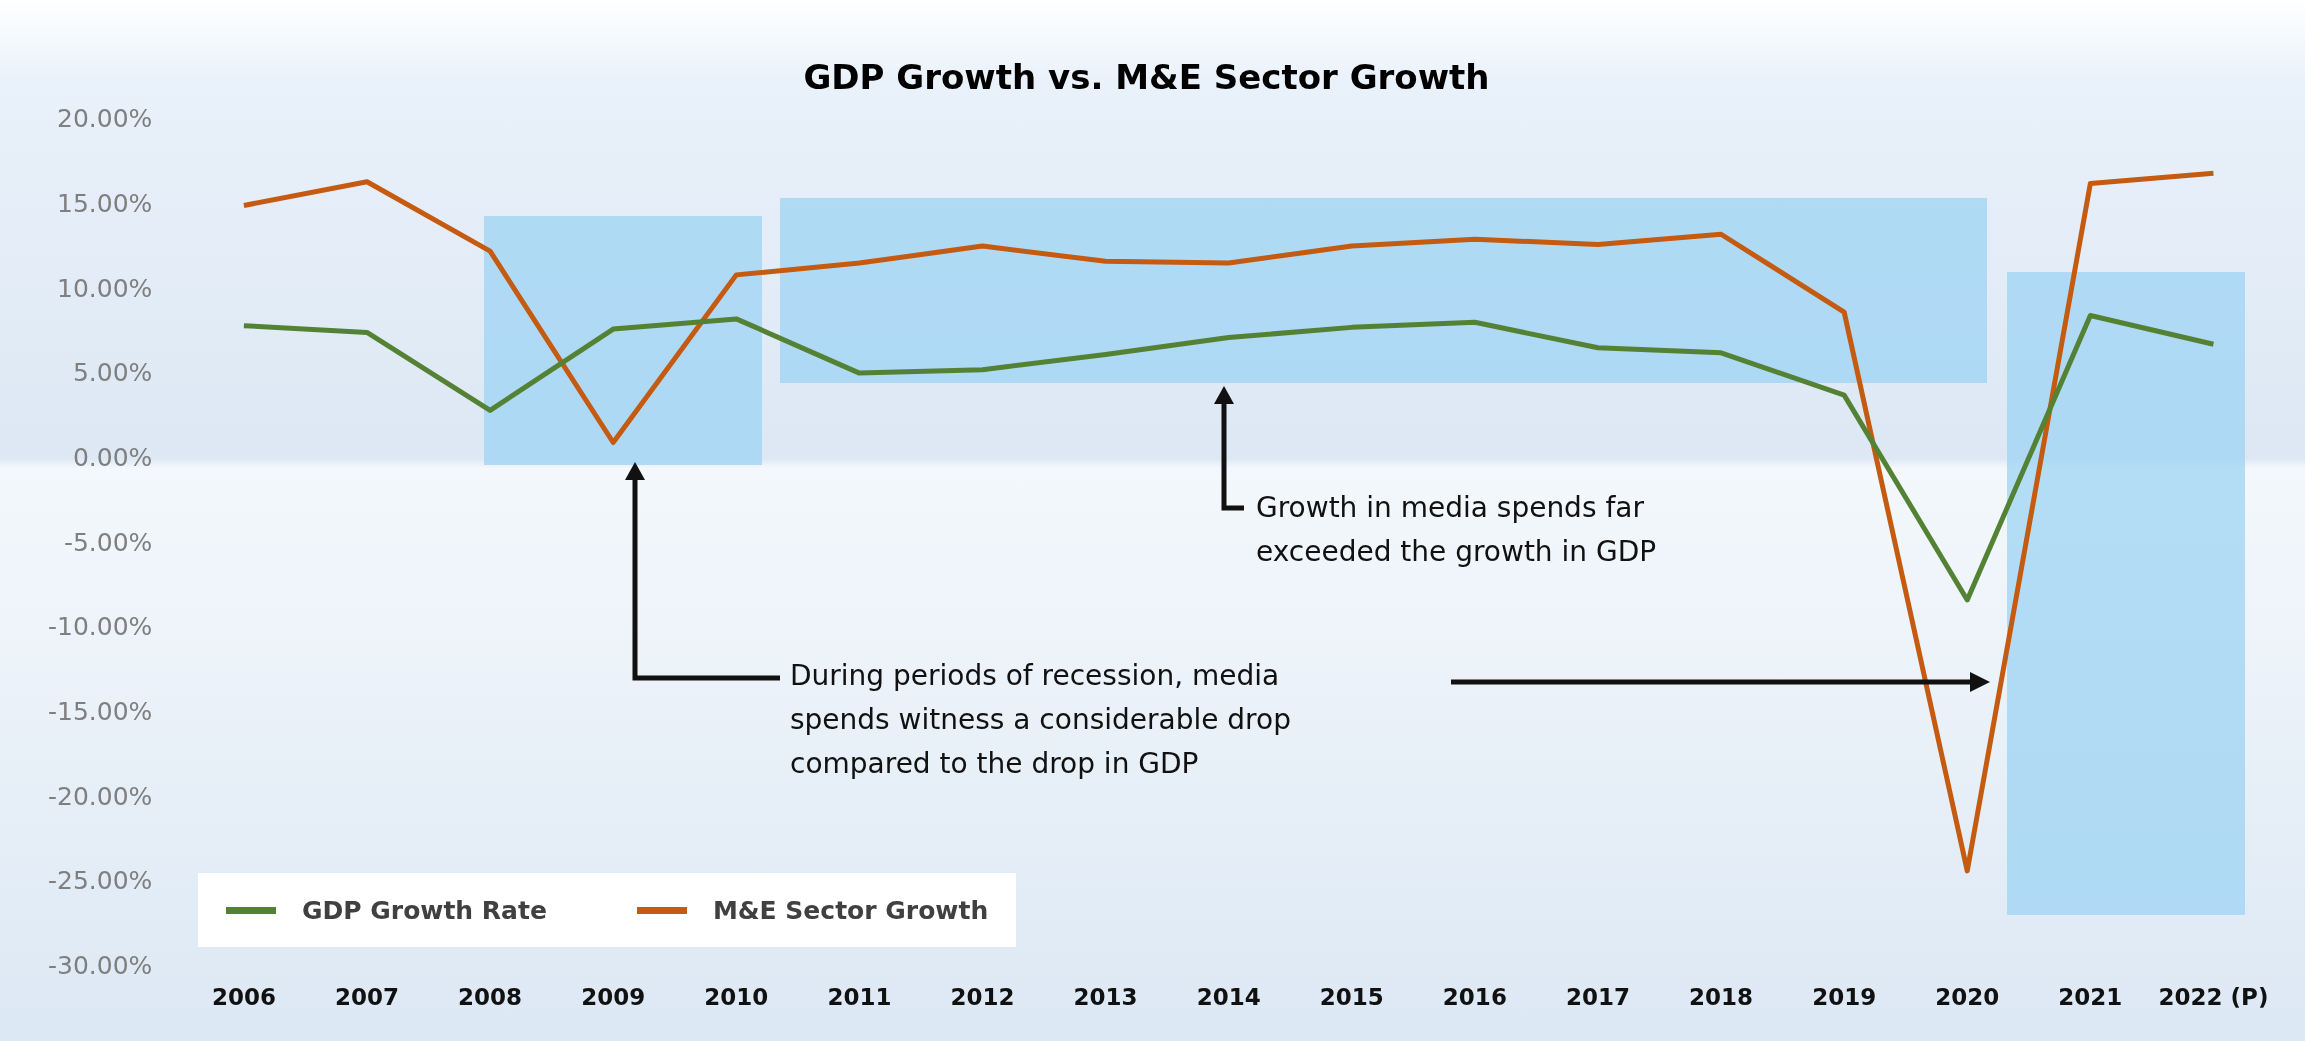 The height and width of the screenshot is (1041, 2305). What do you see at coordinates (100, 881) in the screenshot?
I see `y-tick-label: -25.00%` at bounding box center [100, 881].